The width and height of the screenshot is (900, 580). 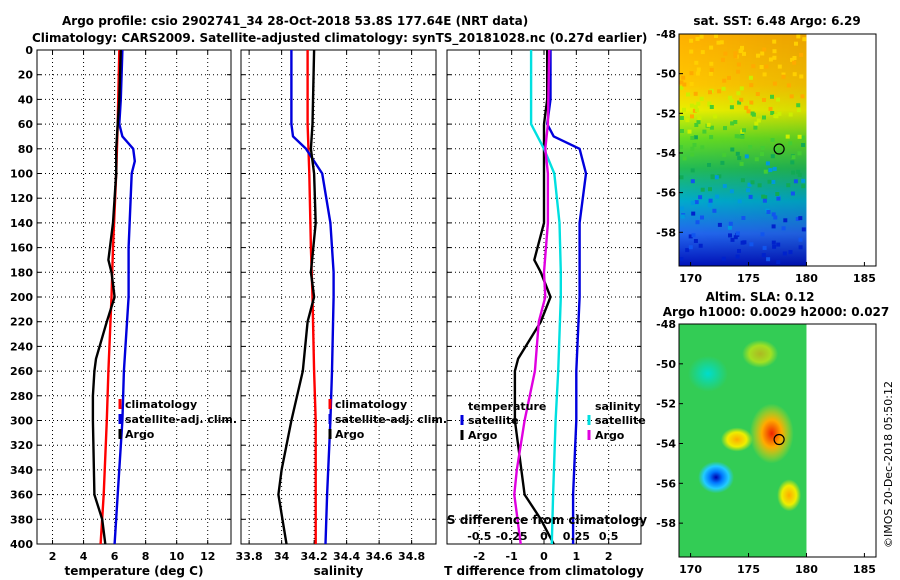 I want to click on legend-label: Argo, so click(x=350, y=434).